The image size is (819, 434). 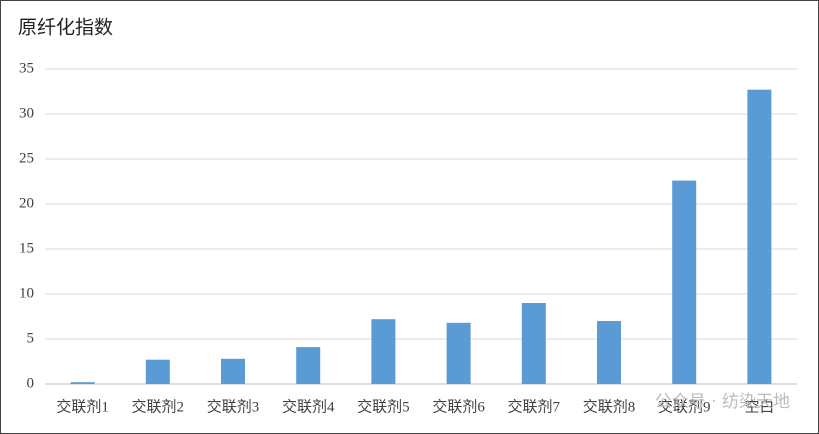 I want to click on y-tick-label: 15, so click(x=26, y=248).